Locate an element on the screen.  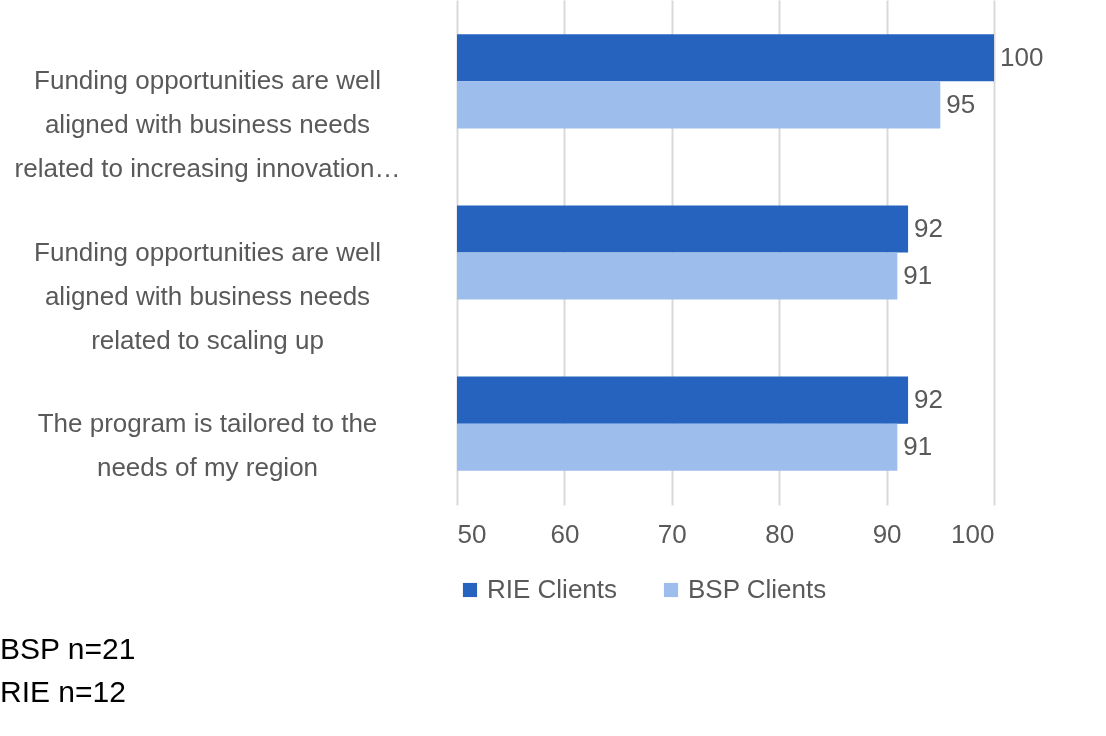
x-tick-label: 80 is located at coordinates (780, 533).